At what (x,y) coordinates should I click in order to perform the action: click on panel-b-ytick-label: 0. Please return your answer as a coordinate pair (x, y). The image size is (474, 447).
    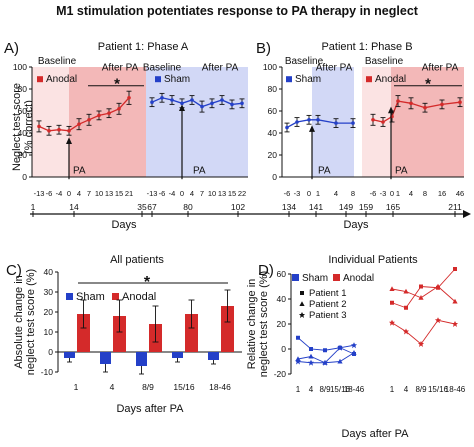
    Looking at the image, I should click on (274, 177).